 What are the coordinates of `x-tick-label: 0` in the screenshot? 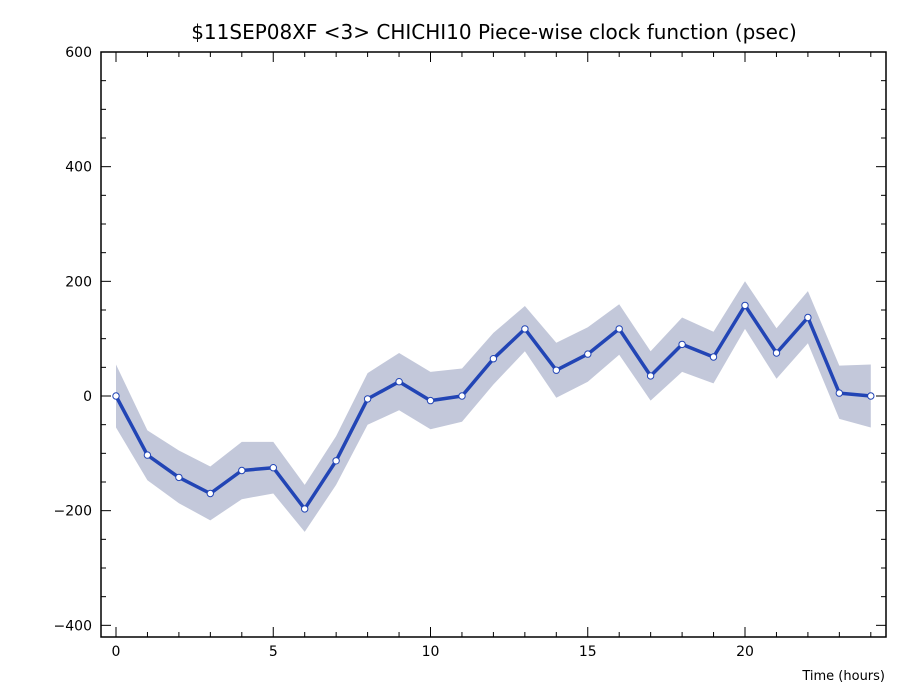 It's located at (116, 652).